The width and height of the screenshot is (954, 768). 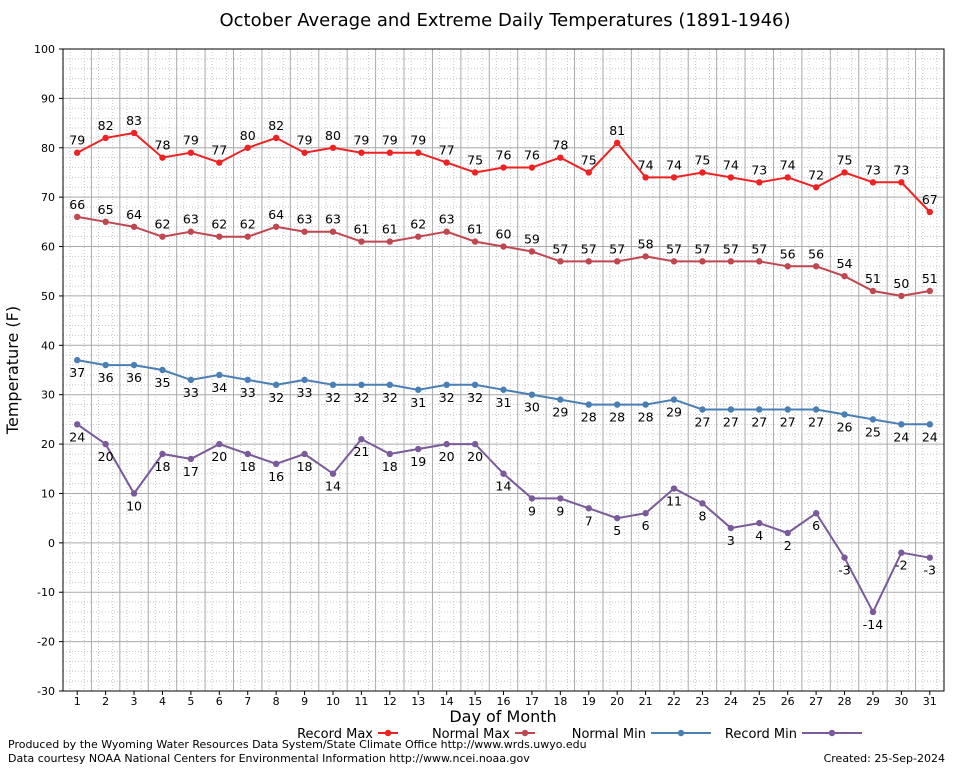 I want to click on x-tick-label: 9, so click(x=304, y=701).